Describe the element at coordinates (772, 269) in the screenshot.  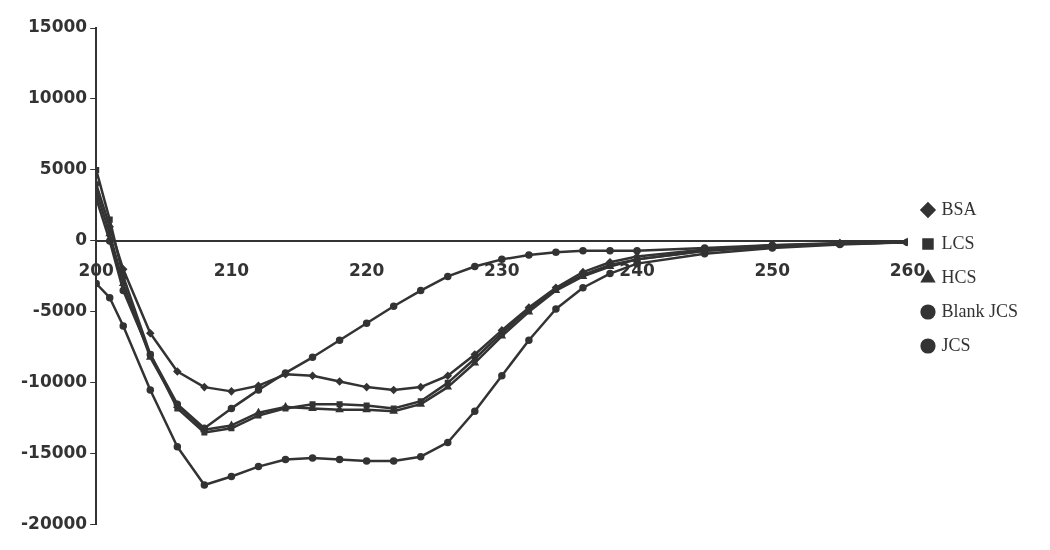
I see `x-tick-label: 250` at that location.